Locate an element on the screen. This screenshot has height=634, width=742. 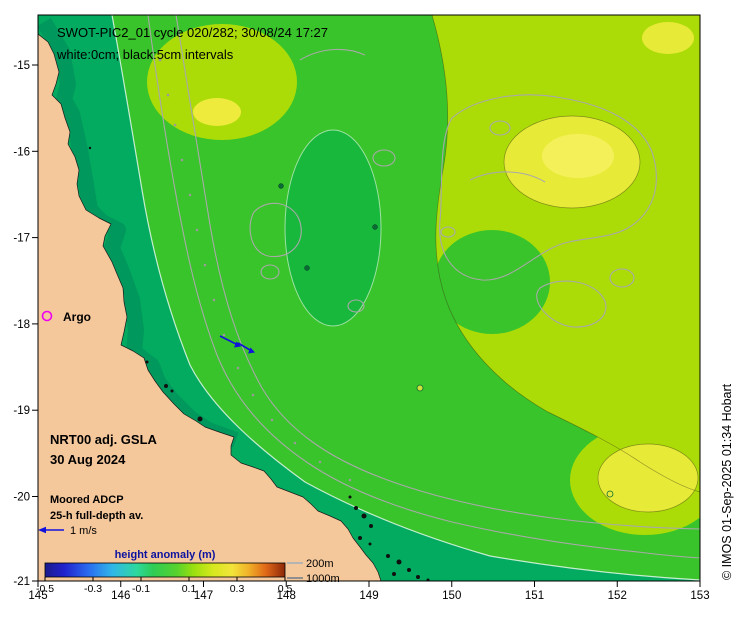
credit-watermark: © IMOS 01-Sep-2025 01:34 Hobart is located at coordinates (727, 481).